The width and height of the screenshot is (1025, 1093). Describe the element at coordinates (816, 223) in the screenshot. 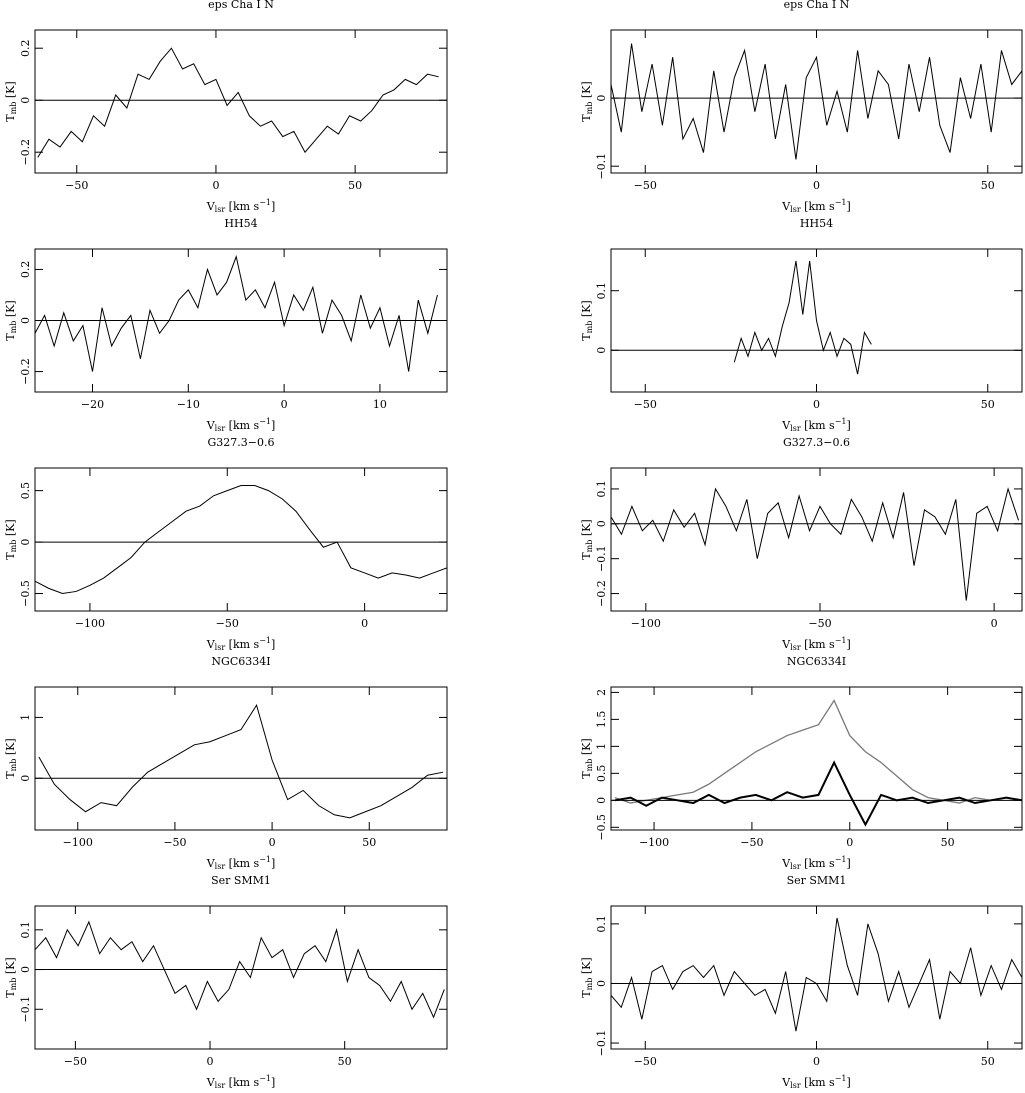

I see `panel-title: HH54` at that location.